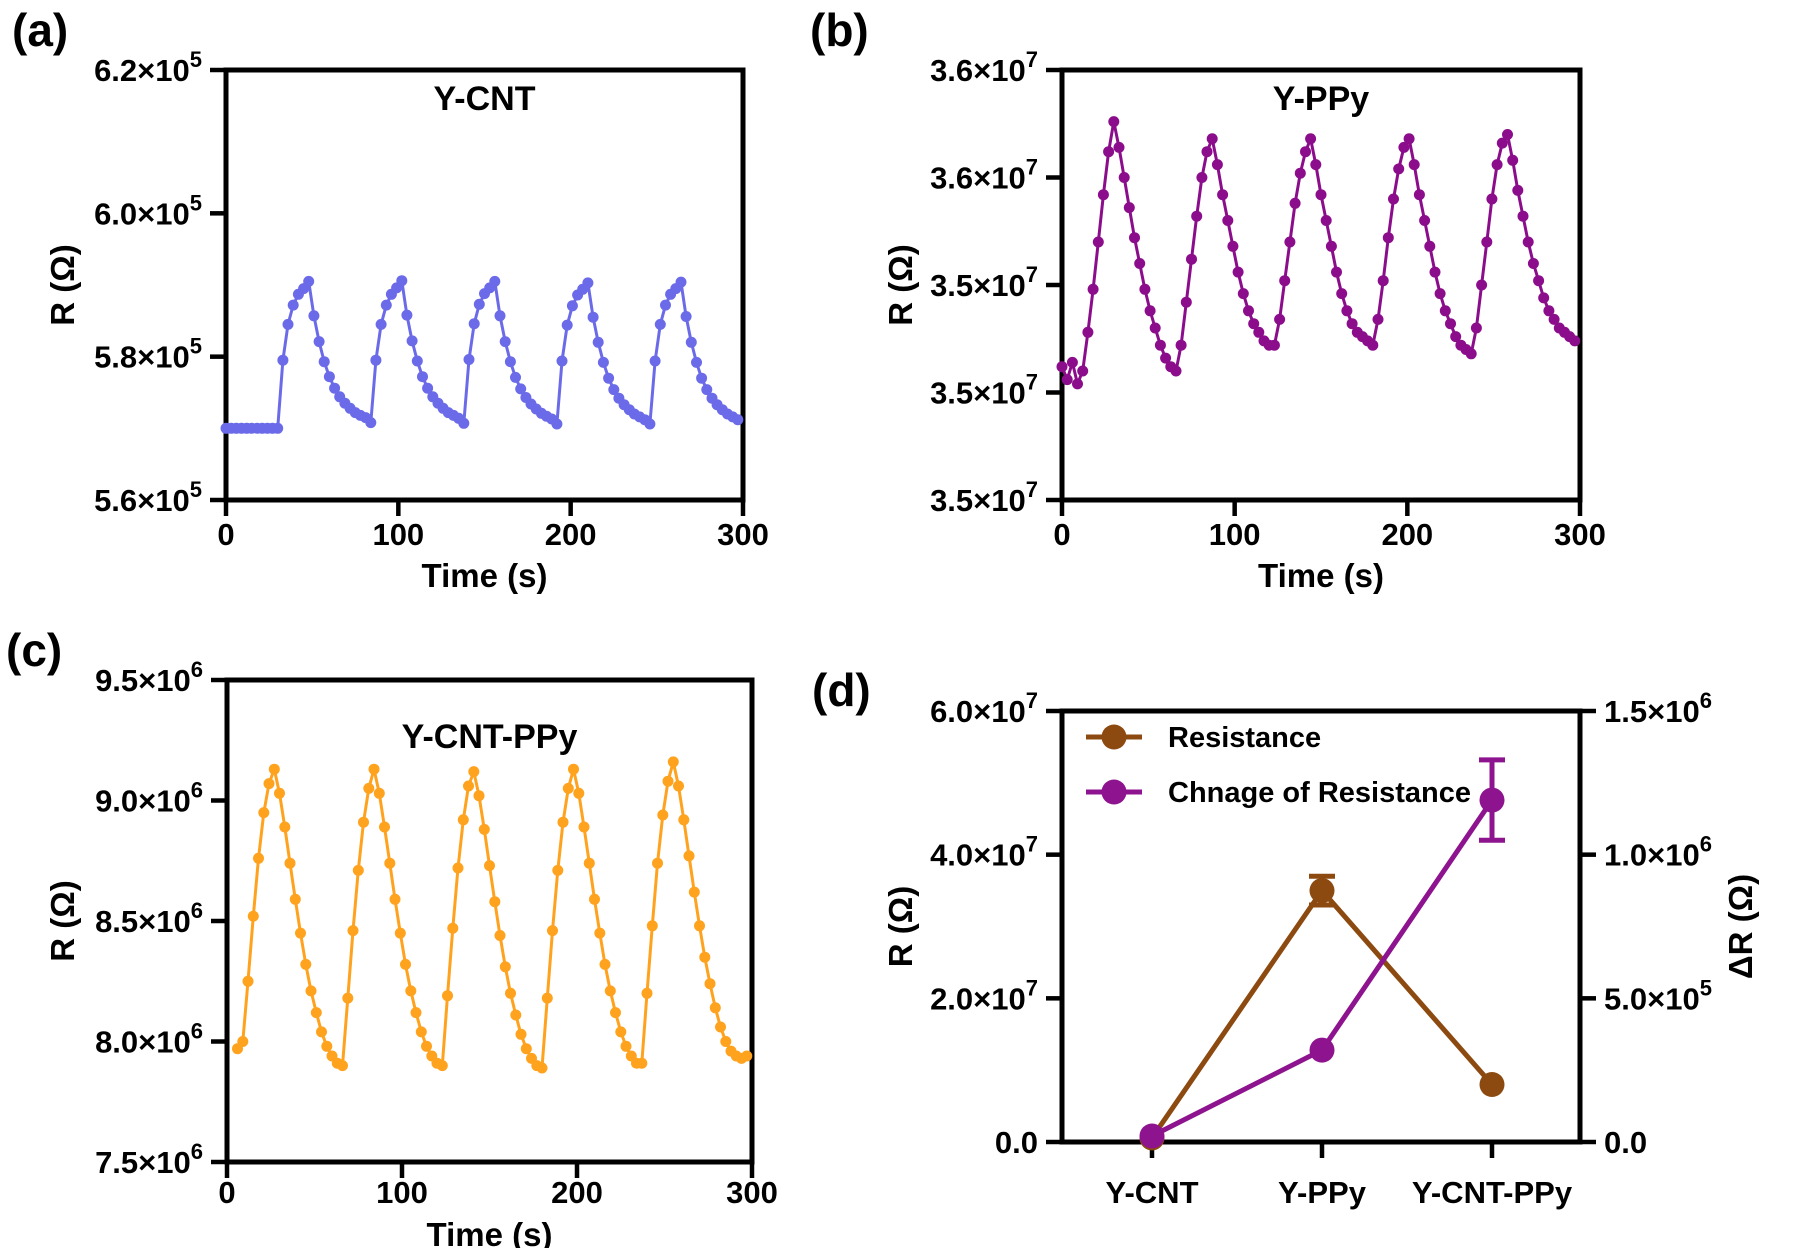 This screenshot has height=1248, width=1800. I want to click on series-a-line, so click(482, 354).